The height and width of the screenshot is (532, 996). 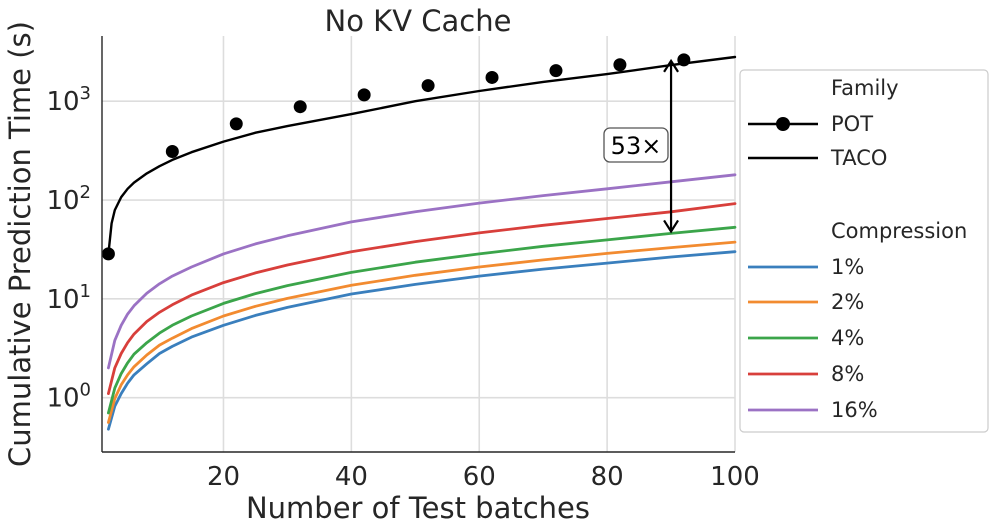 What do you see at coordinates (858, 158) in the screenshot?
I see `legend-label-taco: TACO` at bounding box center [858, 158].